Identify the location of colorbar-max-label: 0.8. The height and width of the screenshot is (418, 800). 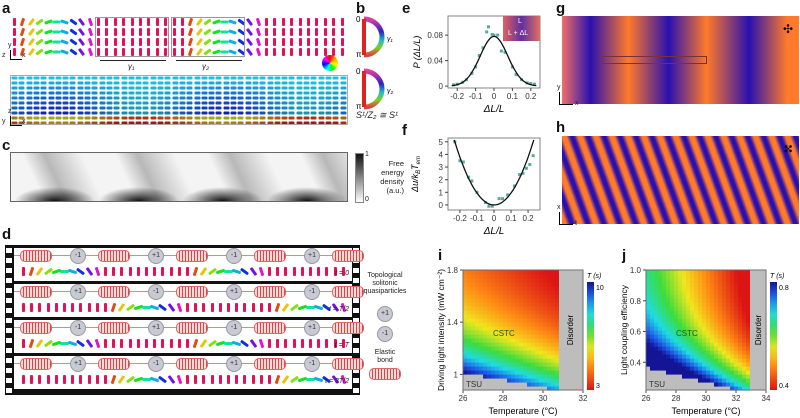
(784, 288).